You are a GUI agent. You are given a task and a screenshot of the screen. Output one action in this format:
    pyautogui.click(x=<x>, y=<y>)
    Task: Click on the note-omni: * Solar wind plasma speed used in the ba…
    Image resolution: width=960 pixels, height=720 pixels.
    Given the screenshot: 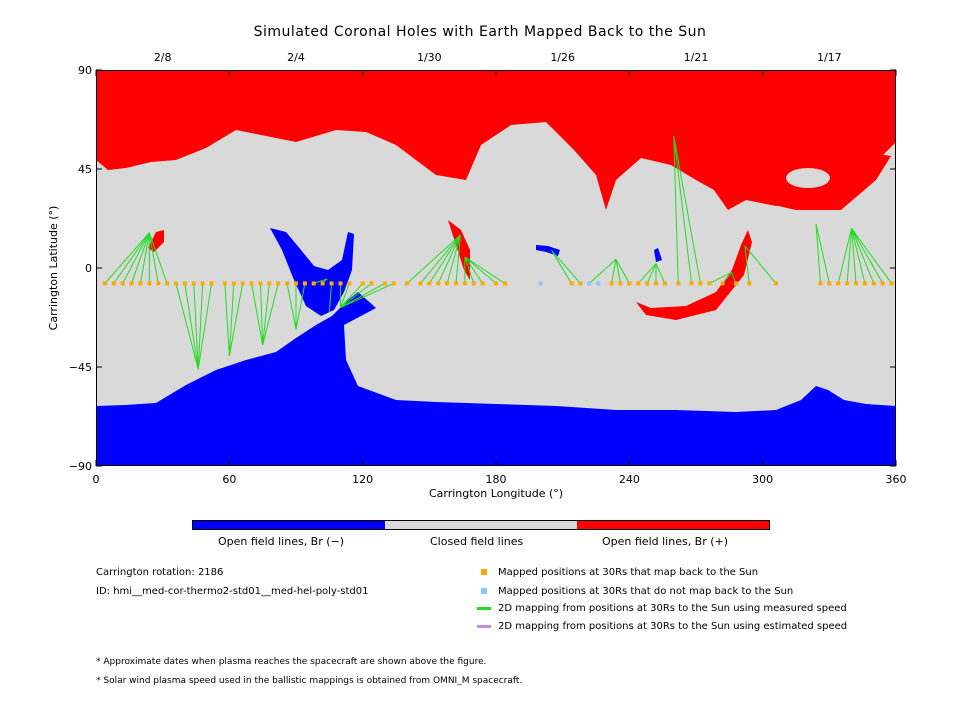 What is the action you would take?
    pyautogui.click(x=309, y=681)
    